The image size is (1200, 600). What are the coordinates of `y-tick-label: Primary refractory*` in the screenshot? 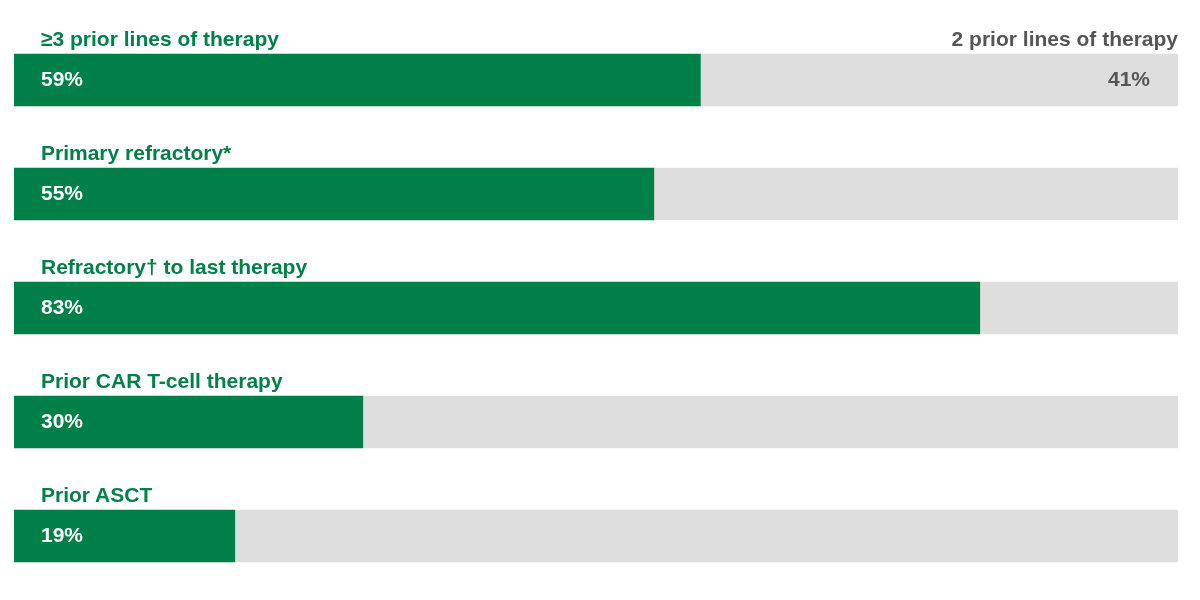 It's located at (137, 153).